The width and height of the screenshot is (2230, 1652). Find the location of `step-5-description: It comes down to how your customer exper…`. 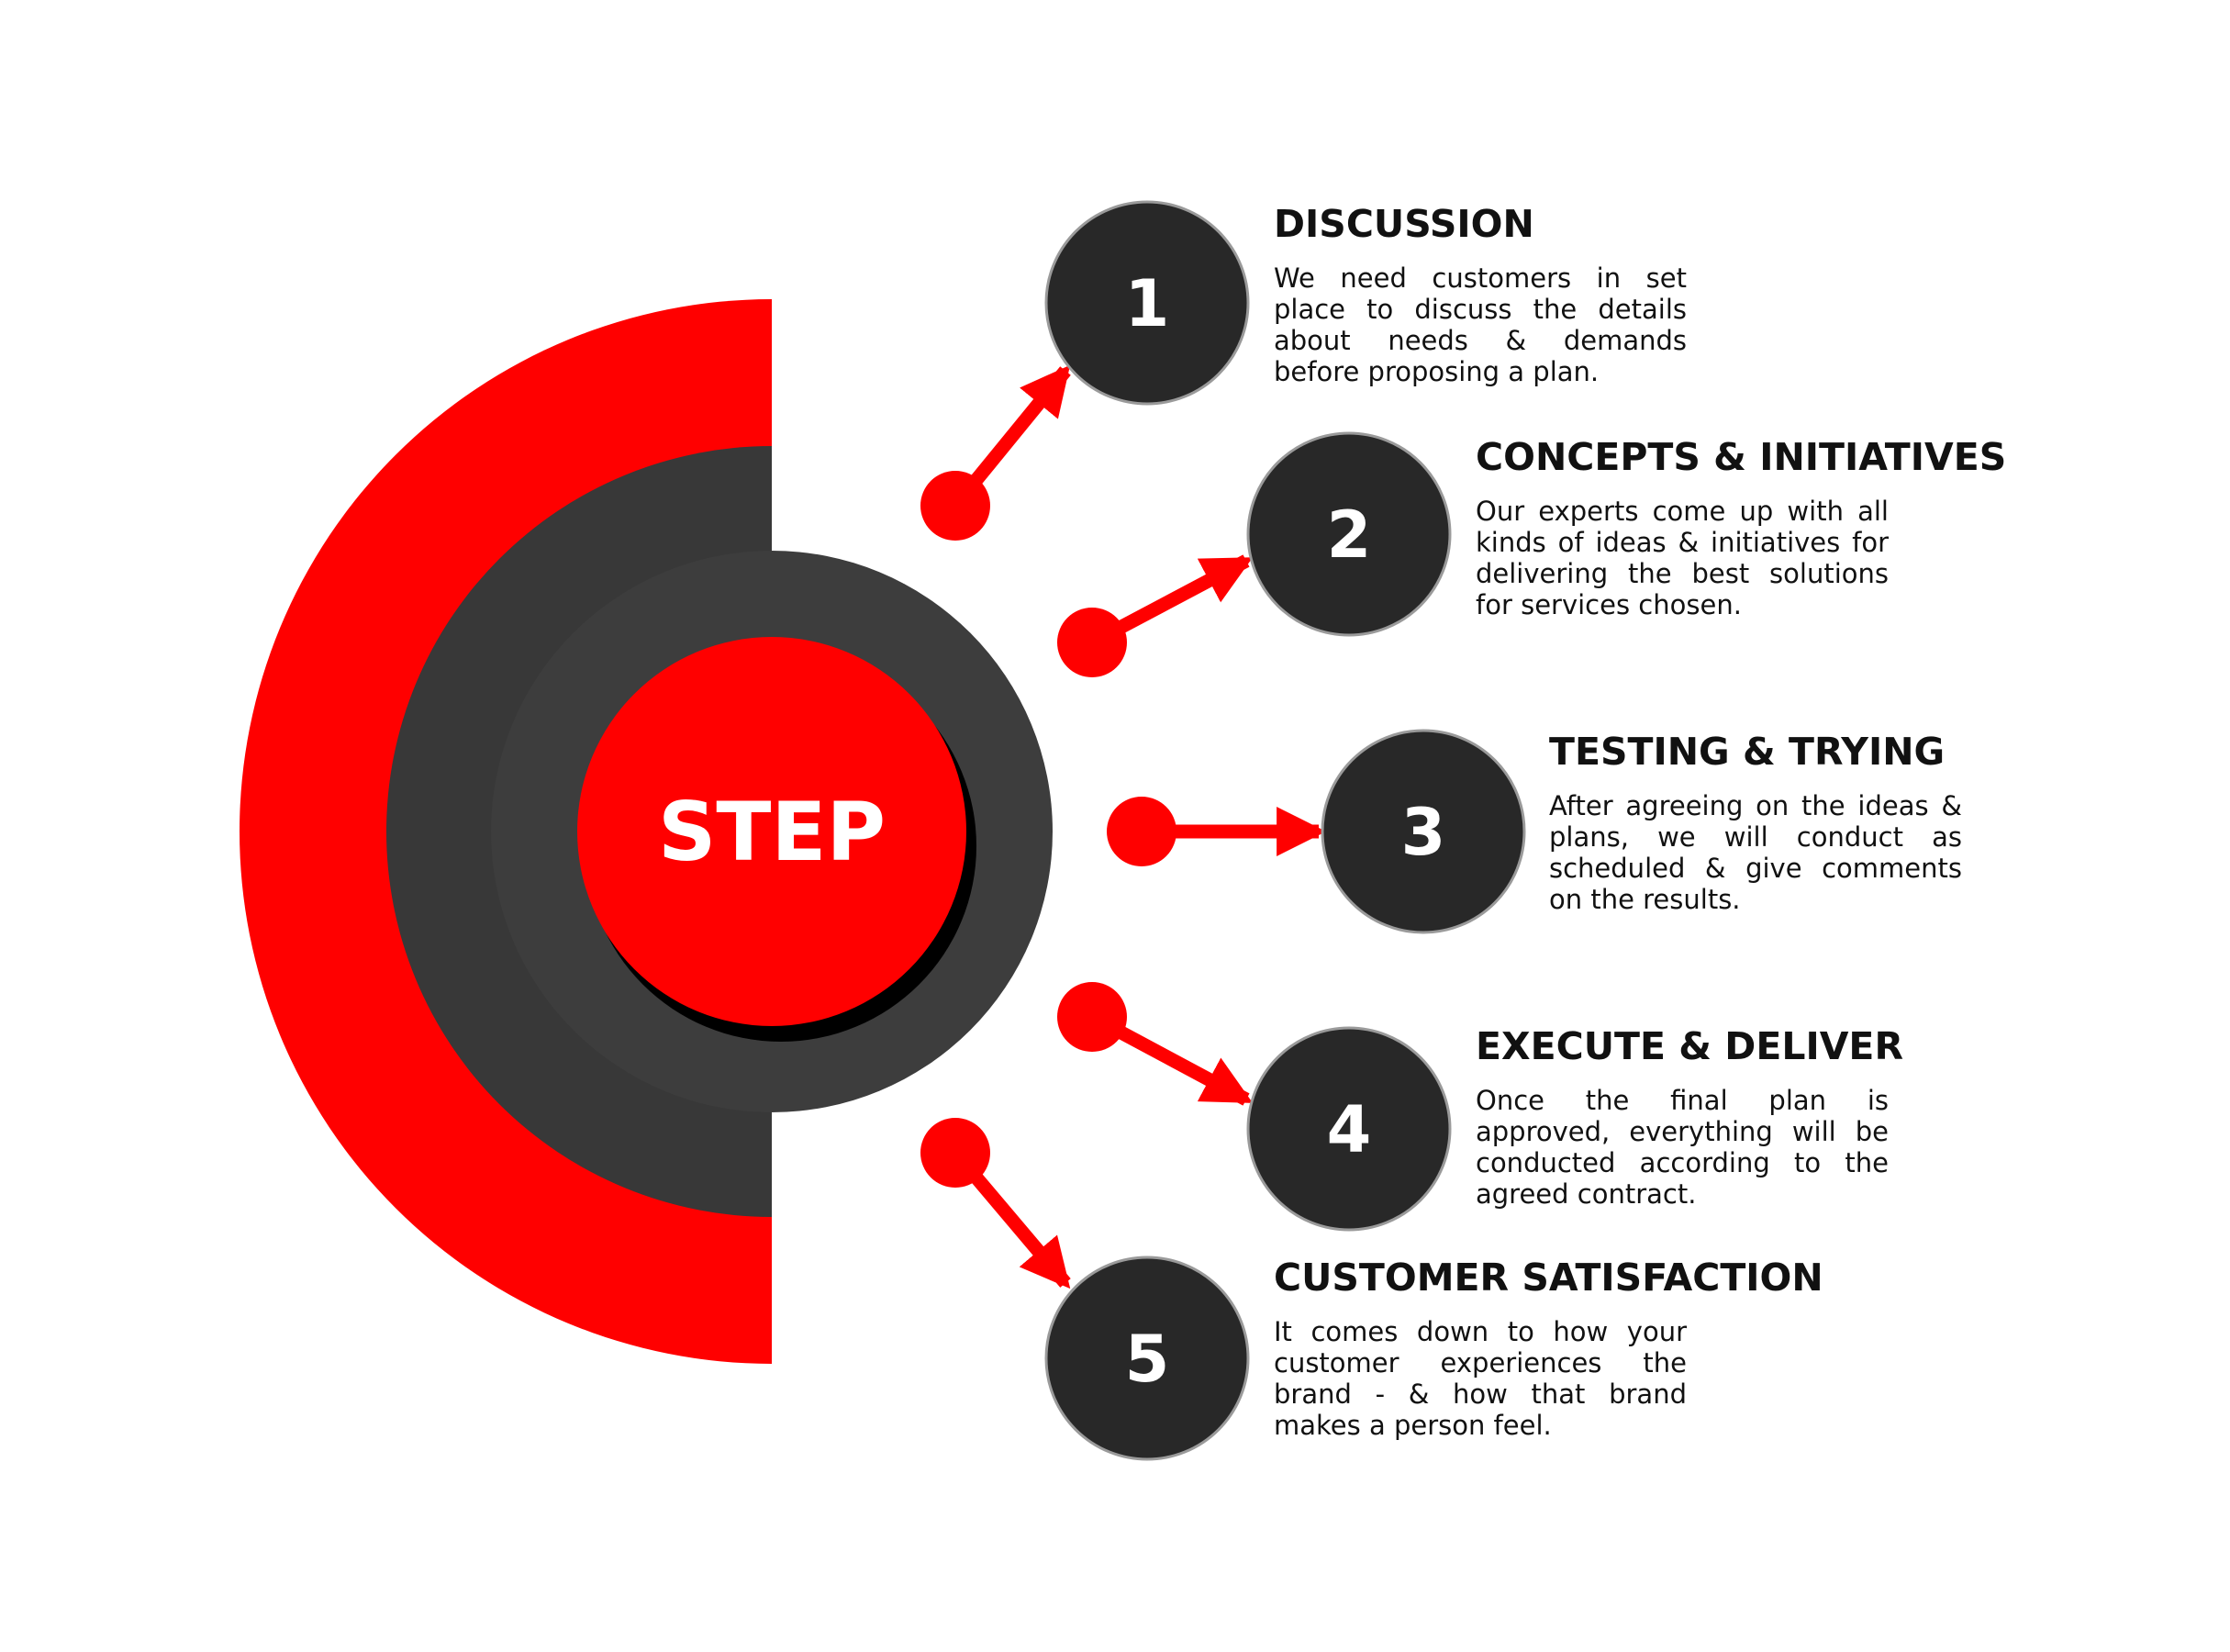

step-5-description: It comes down to how your customer exper… is located at coordinates (1480, 1378).